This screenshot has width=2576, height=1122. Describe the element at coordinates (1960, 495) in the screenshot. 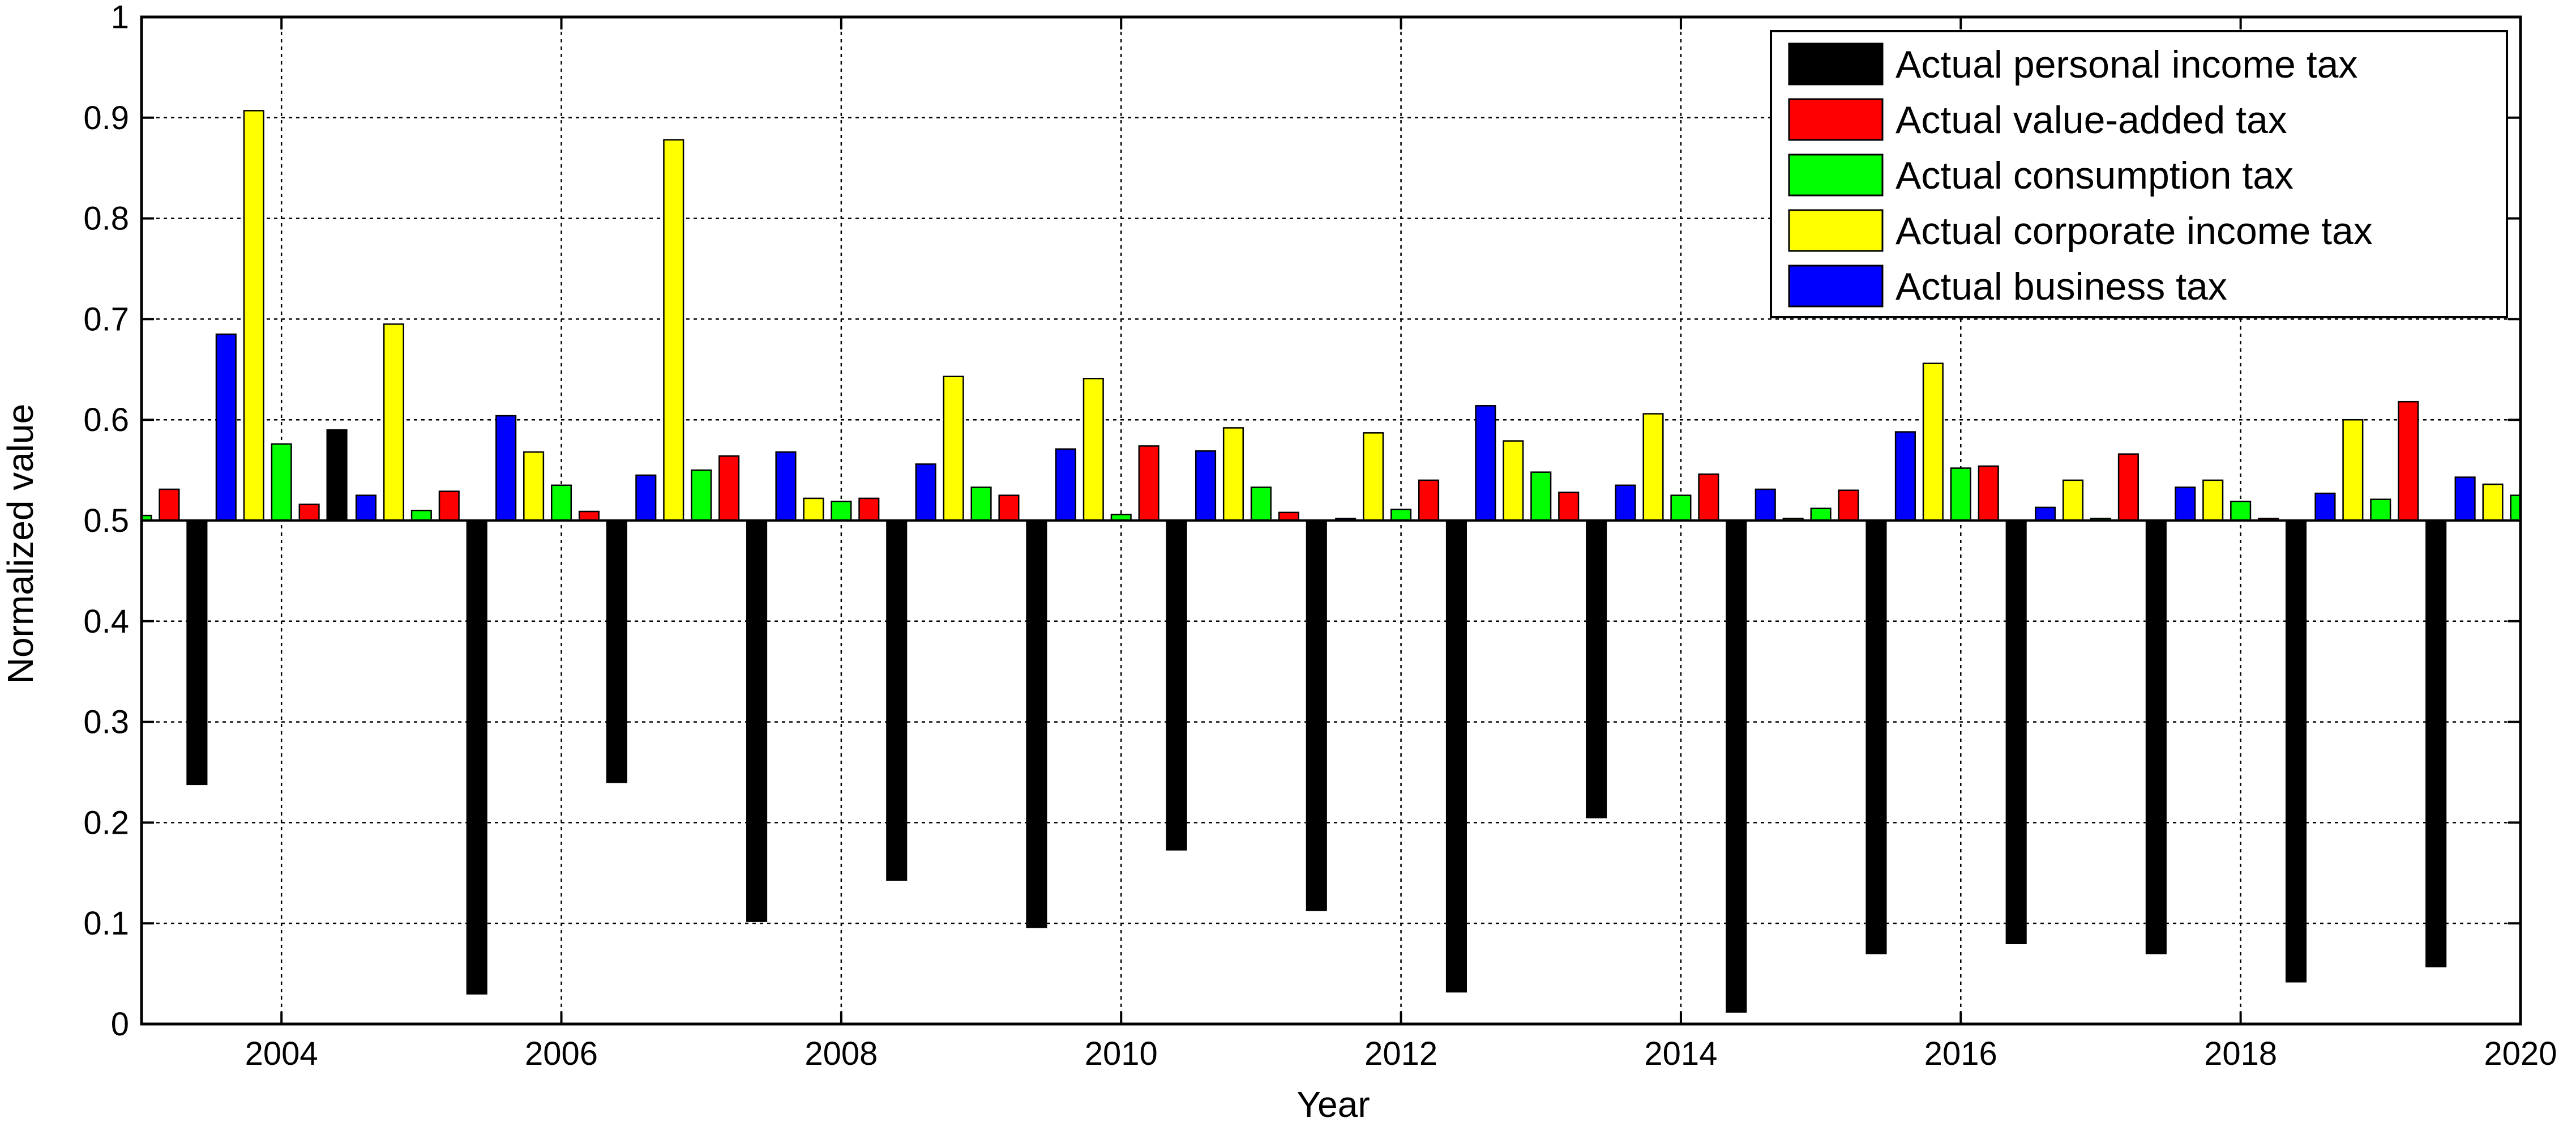

I see `bar-actual-consumption-tax-2016` at that location.